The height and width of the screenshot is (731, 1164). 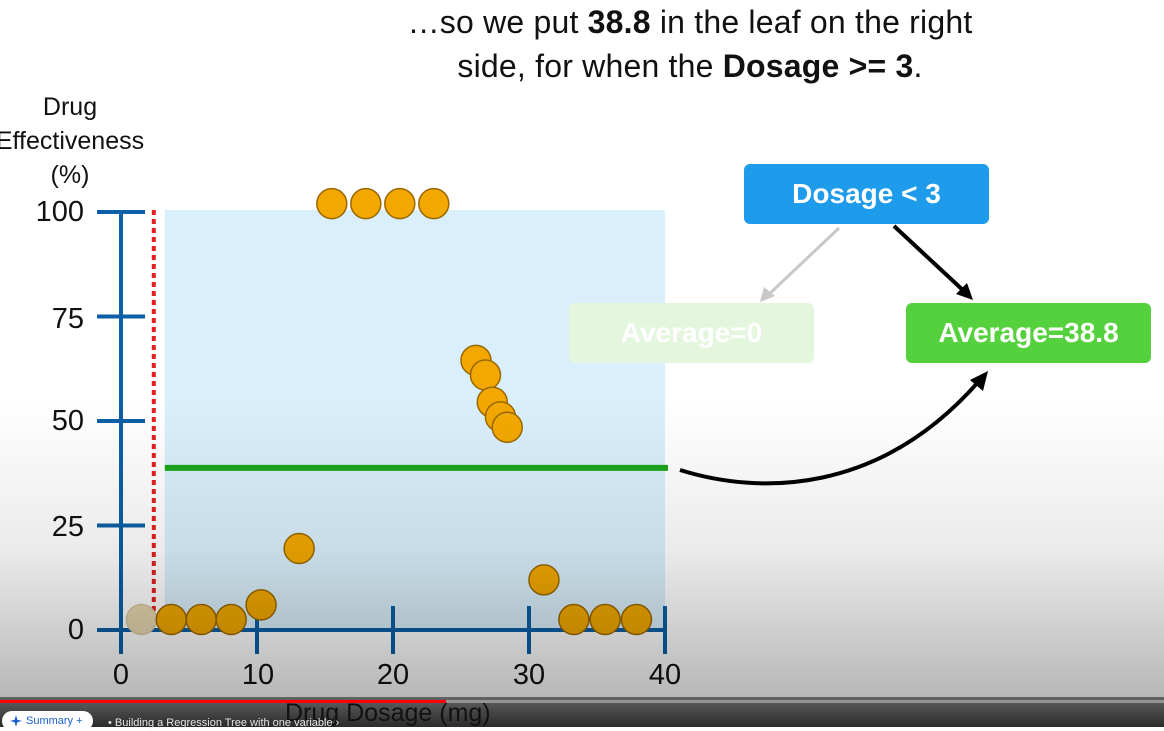 What do you see at coordinates (72, 141) in the screenshot?
I see `y-axis-label-line: Effectiveness` at bounding box center [72, 141].